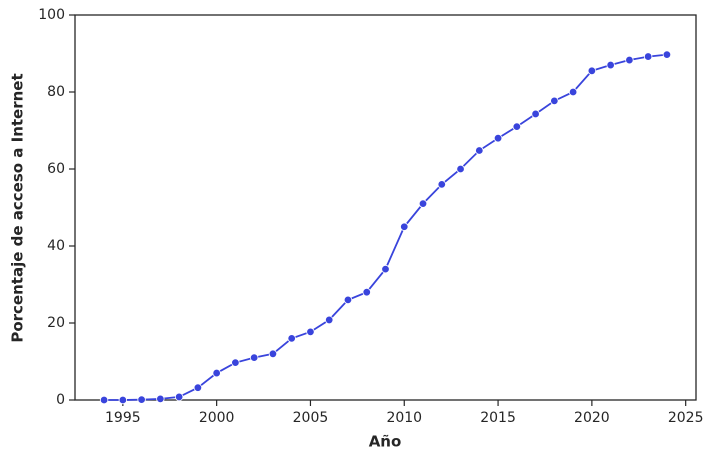  Describe the element at coordinates (51, 15) in the screenshot. I see `y-tick-label: 100` at that location.